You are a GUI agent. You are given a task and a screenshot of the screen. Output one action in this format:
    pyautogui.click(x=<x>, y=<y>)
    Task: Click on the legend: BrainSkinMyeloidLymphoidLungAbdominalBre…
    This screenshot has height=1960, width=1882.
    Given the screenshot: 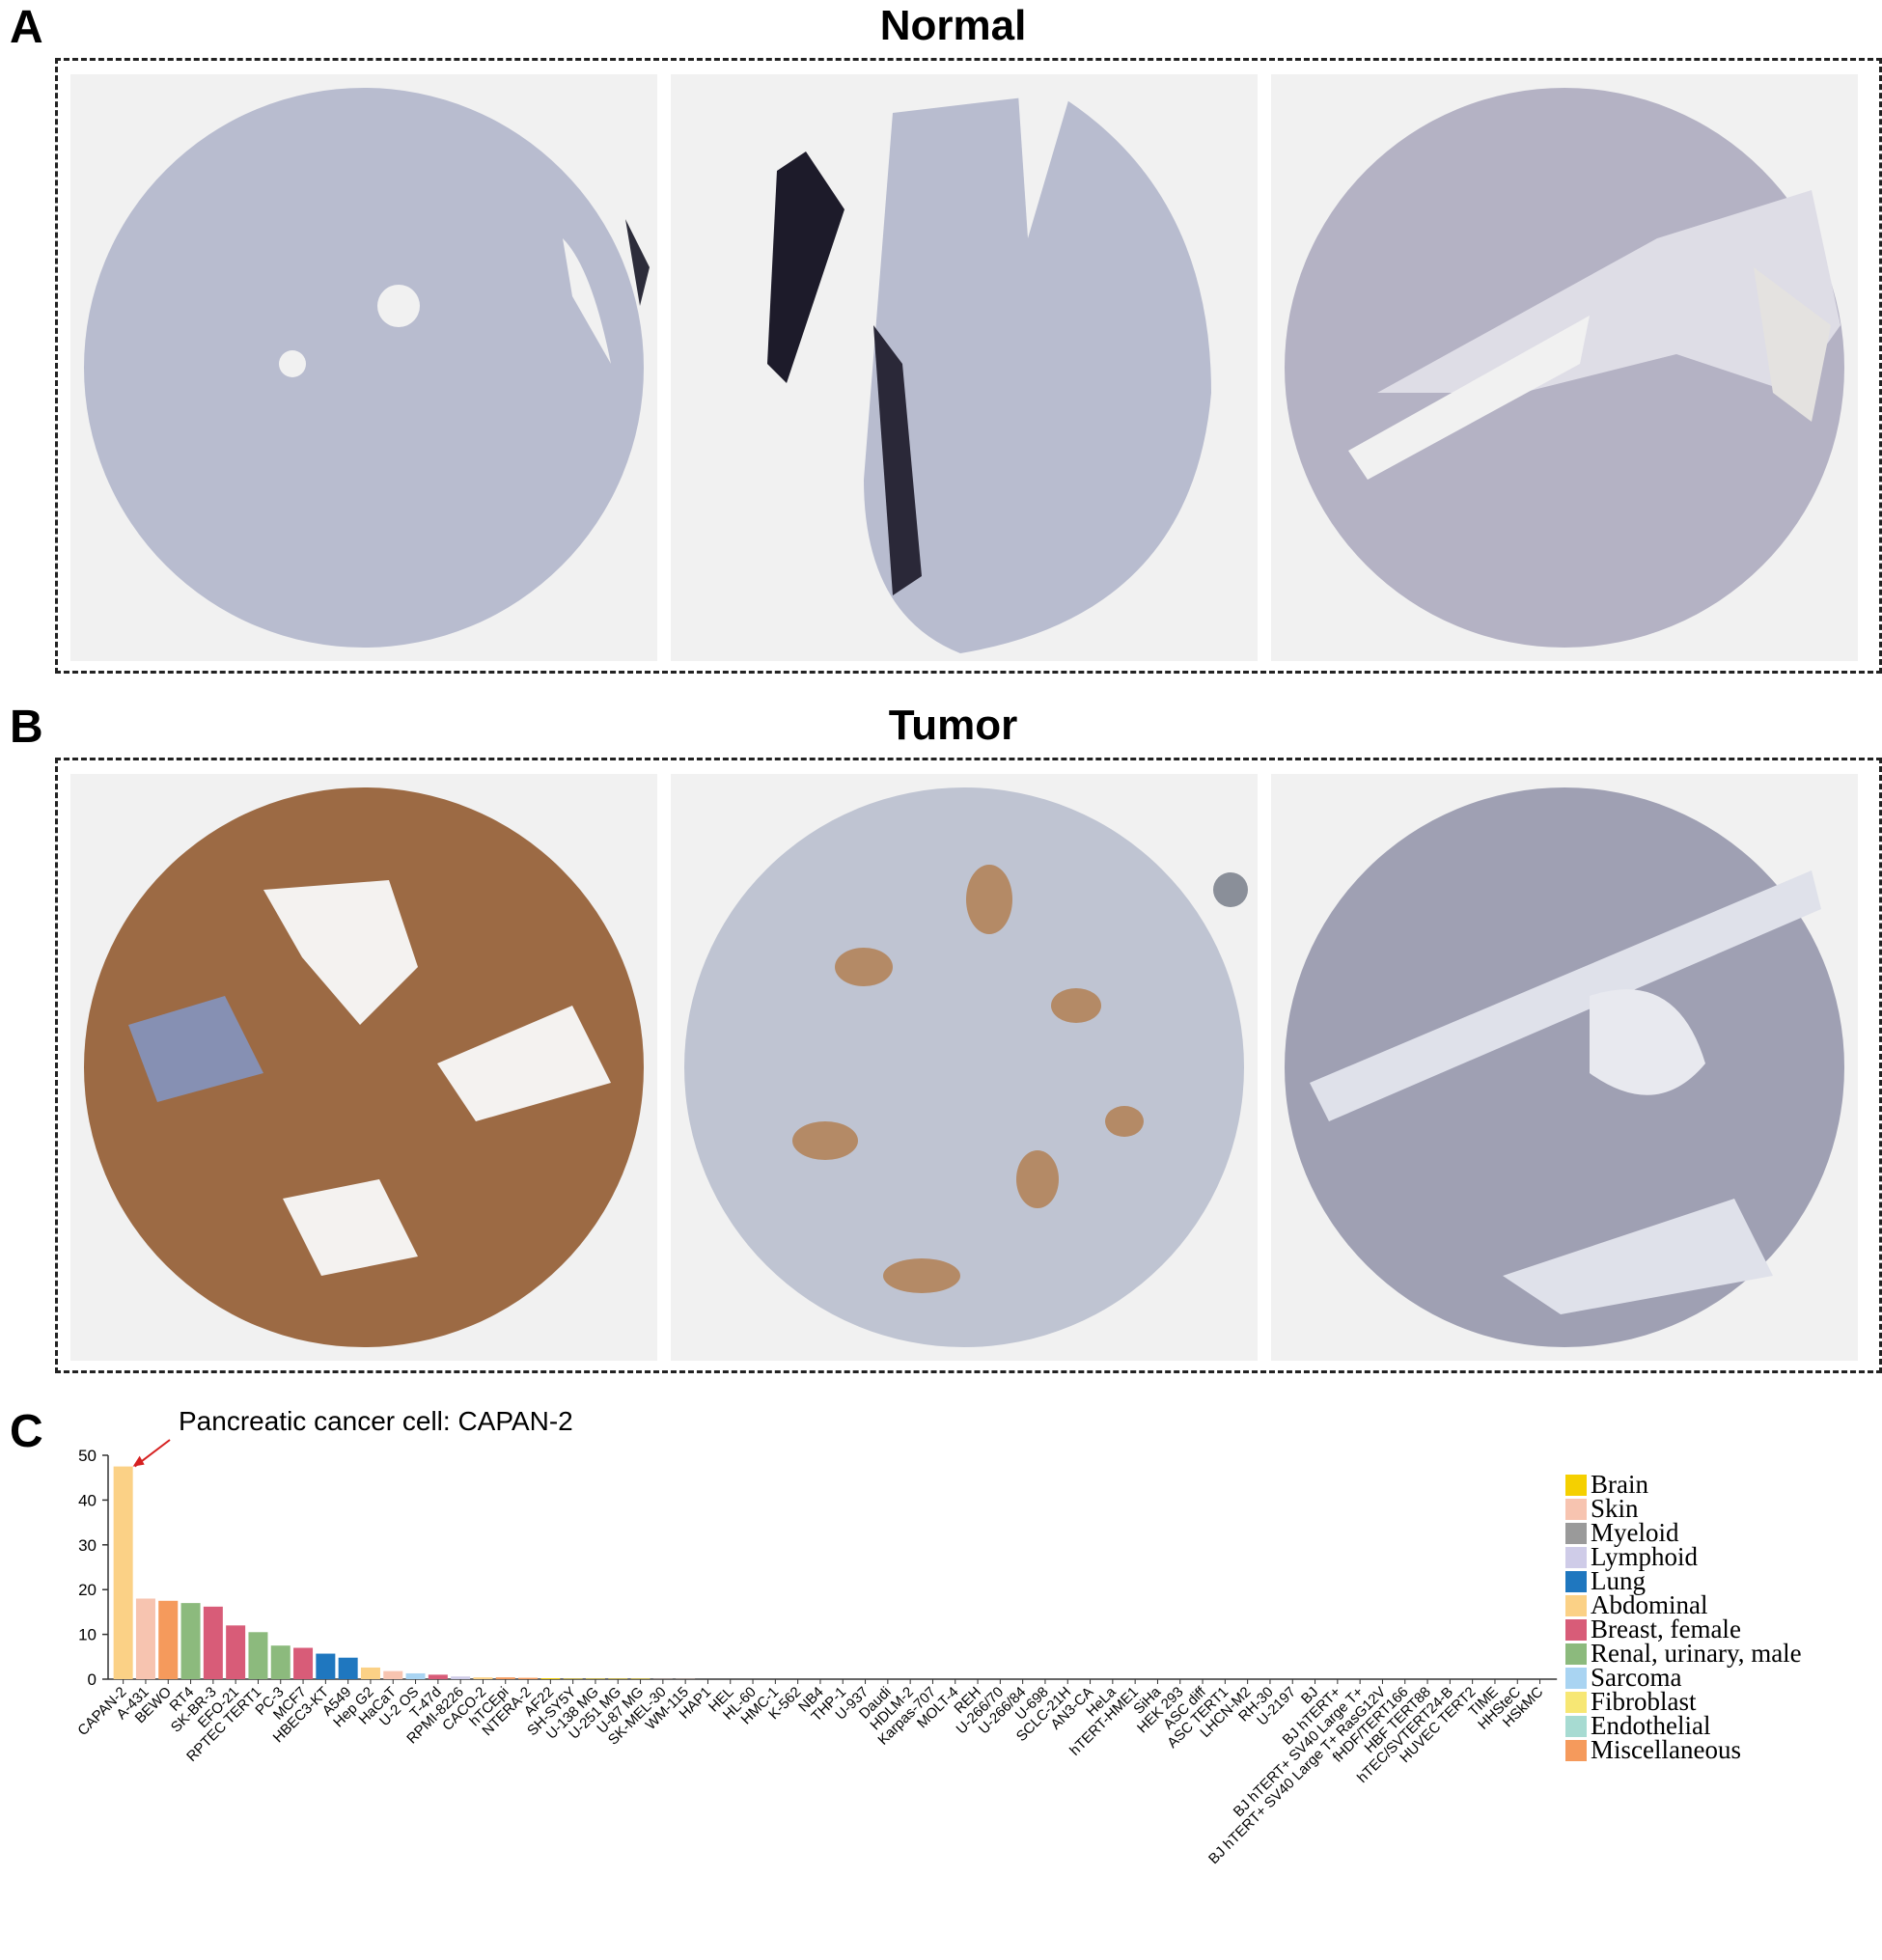 What is the action you would take?
    pyautogui.click(x=1683, y=1617)
    